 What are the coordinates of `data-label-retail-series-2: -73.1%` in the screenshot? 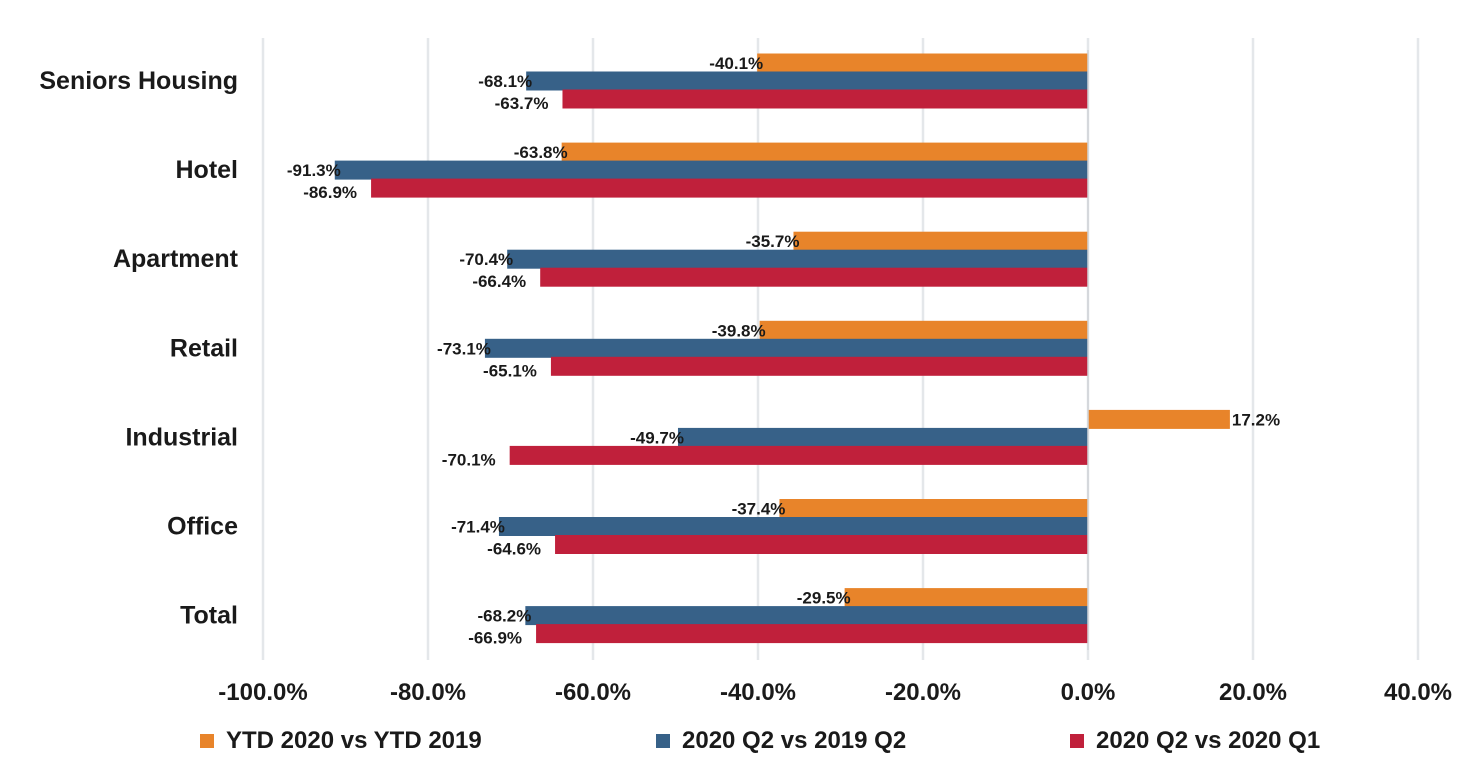 It's located at (464, 348).